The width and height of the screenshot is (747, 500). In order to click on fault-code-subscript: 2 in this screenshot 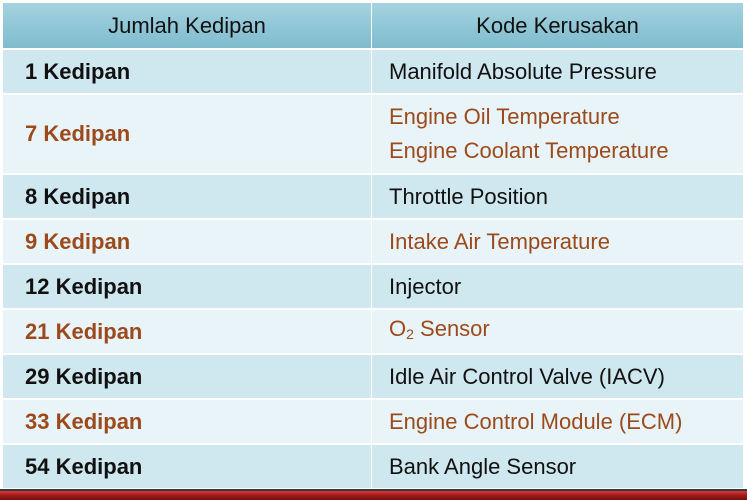, I will do `click(410, 334)`.